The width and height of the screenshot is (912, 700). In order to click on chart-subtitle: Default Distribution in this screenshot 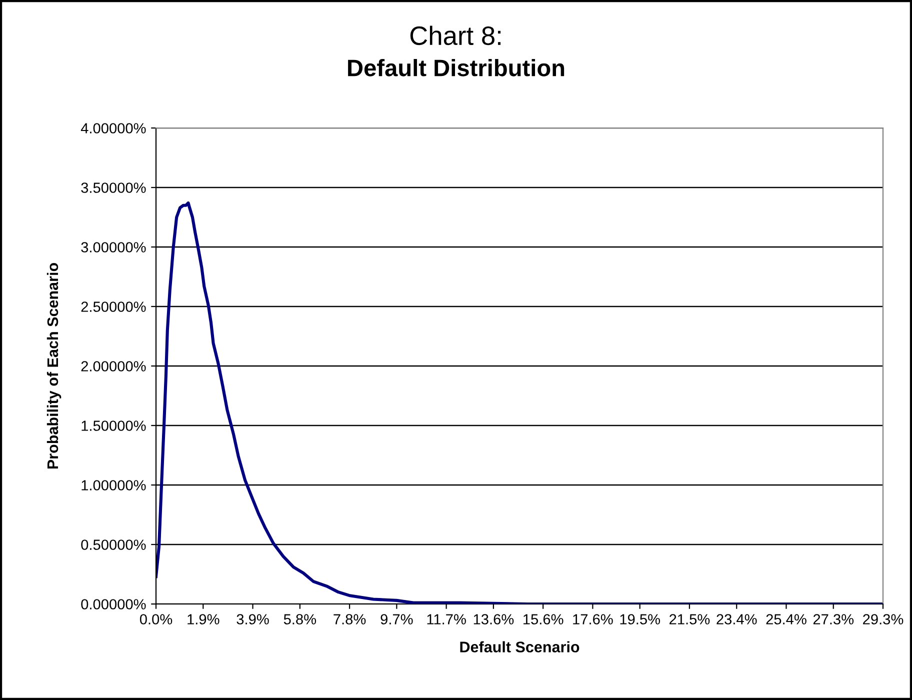, I will do `click(456, 67)`.